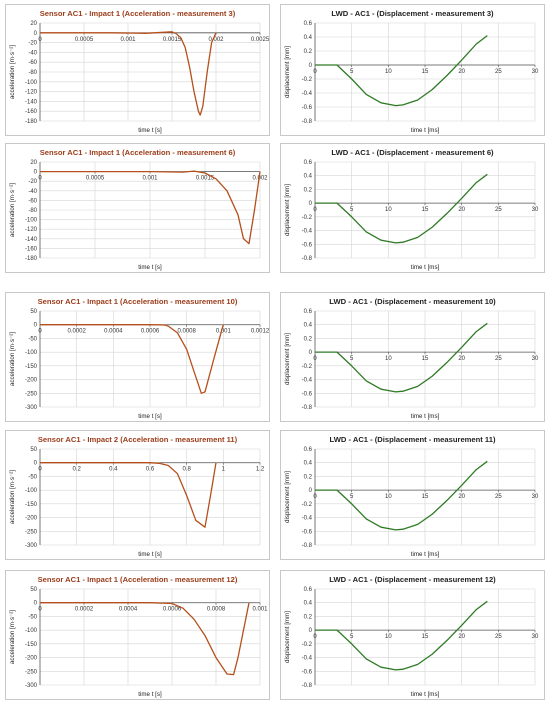  What do you see at coordinates (31, 367) in the screenshot?
I see `y-tick-label: -150` at bounding box center [31, 367].